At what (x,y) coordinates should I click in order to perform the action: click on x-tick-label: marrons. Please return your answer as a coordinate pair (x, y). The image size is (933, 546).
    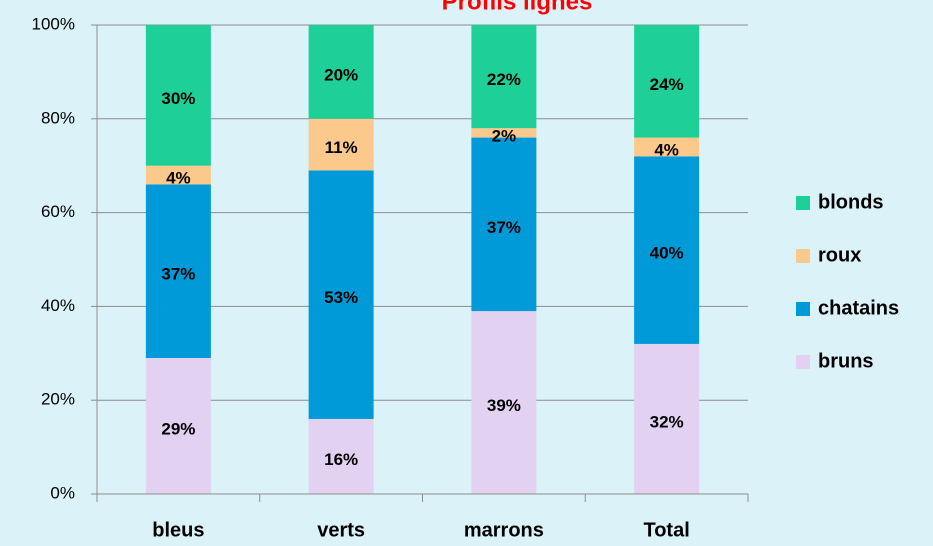
    Looking at the image, I should click on (504, 530).